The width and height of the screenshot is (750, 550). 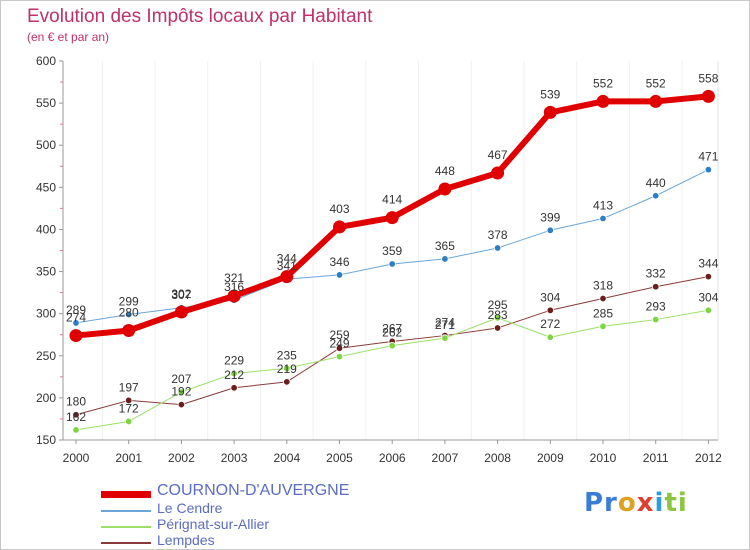 What do you see at coordinates (287, 355) in the screenshot?
I see `data-label: 235` at bounding box center [287, 355].